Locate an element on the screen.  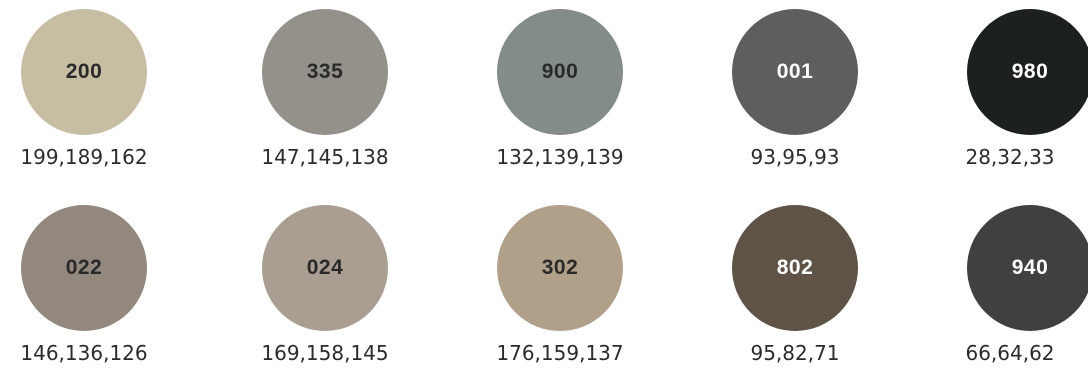
rgb-value: 146,136,126 is located at coordinates (84, 353).